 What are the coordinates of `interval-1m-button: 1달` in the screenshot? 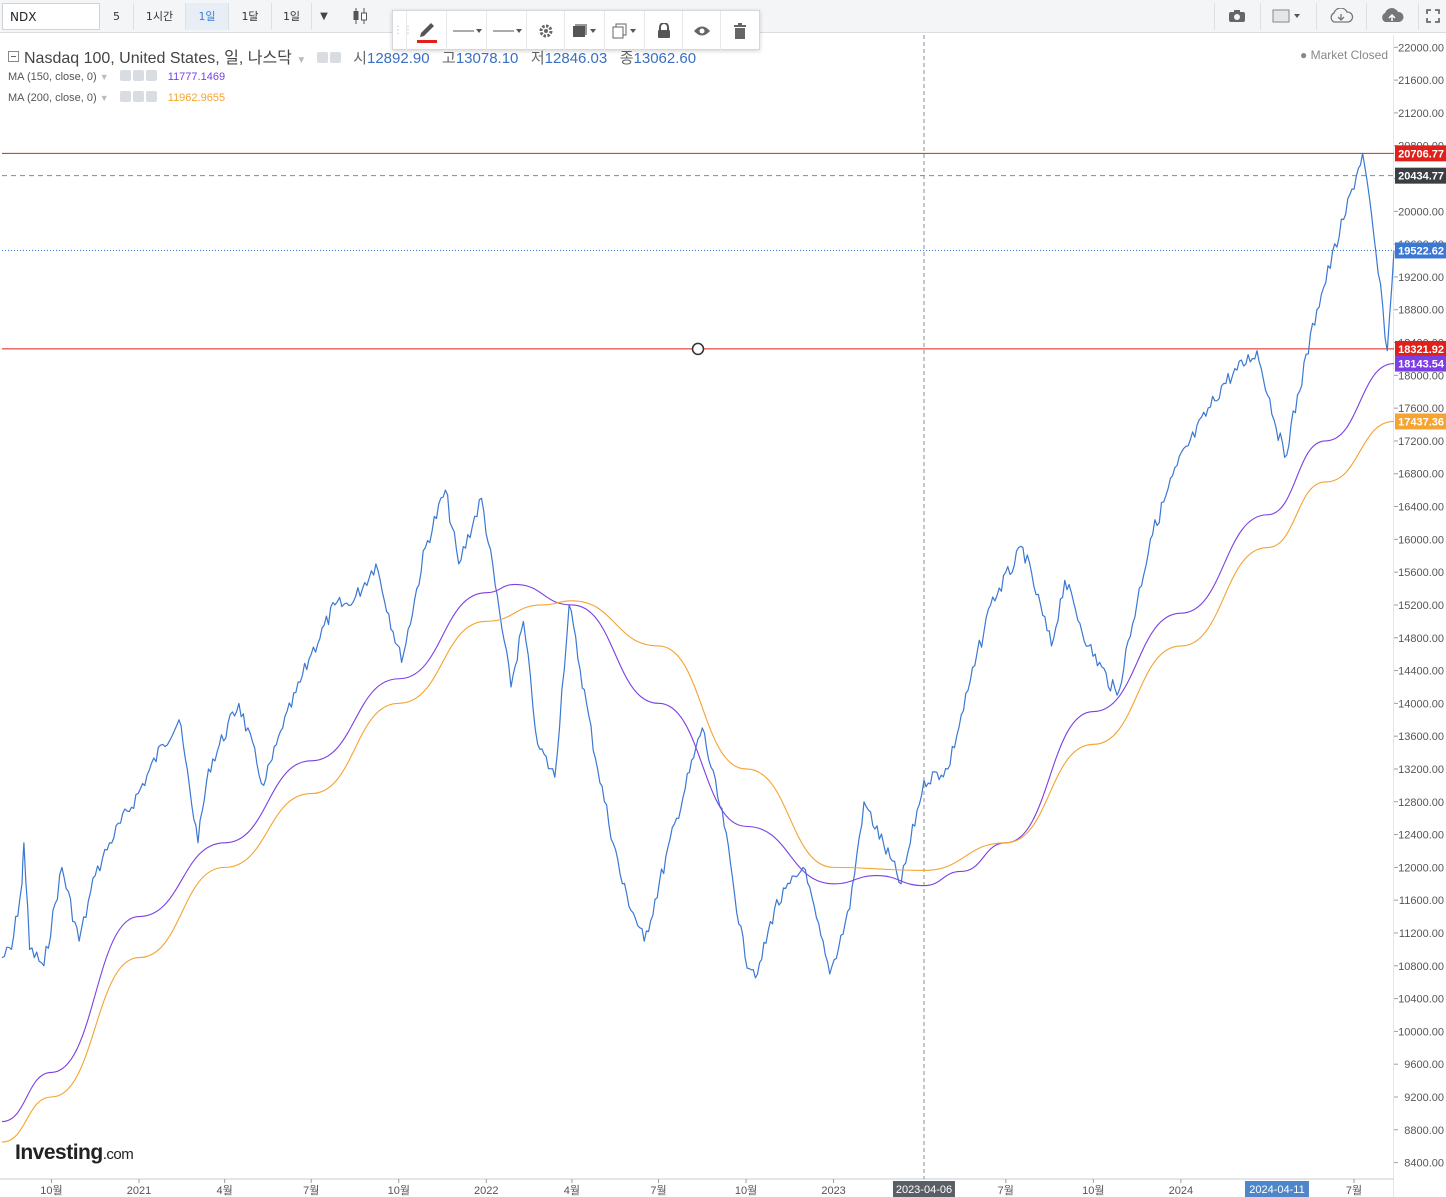 It's located at (250, 16).